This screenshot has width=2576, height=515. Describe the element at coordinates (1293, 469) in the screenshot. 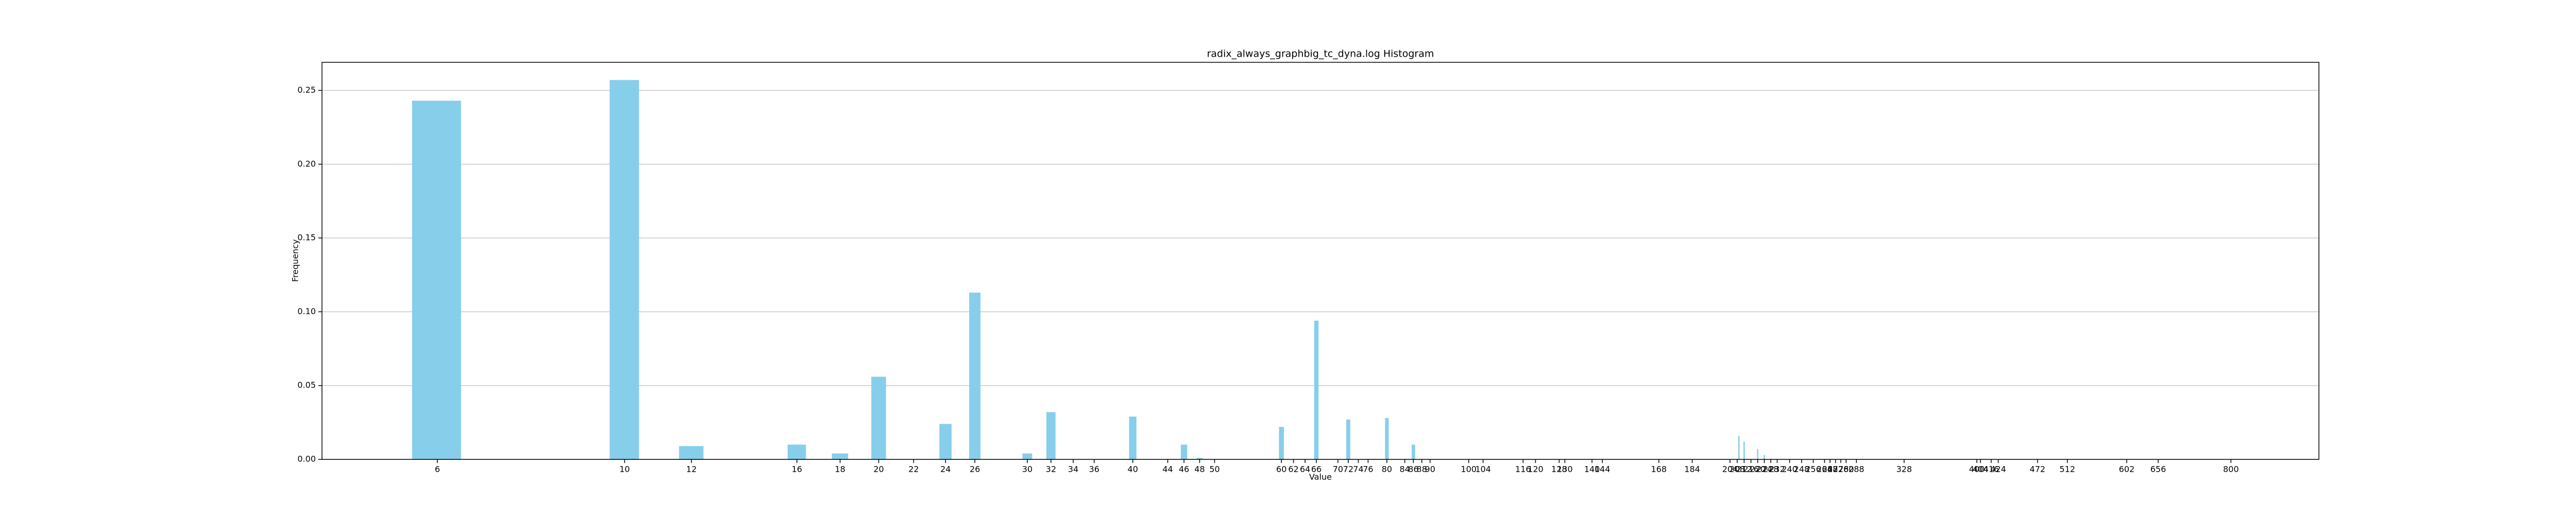

I see `x-tick-label: 62` at that location.